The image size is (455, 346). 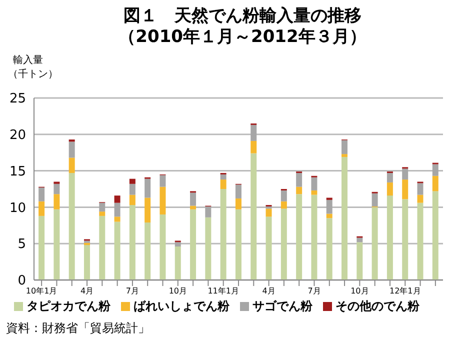 What do you see at coordinates (68, 306) in the screenshot?
I see `legend-label: タピオカでん粉` at bounding box center [68, 306].